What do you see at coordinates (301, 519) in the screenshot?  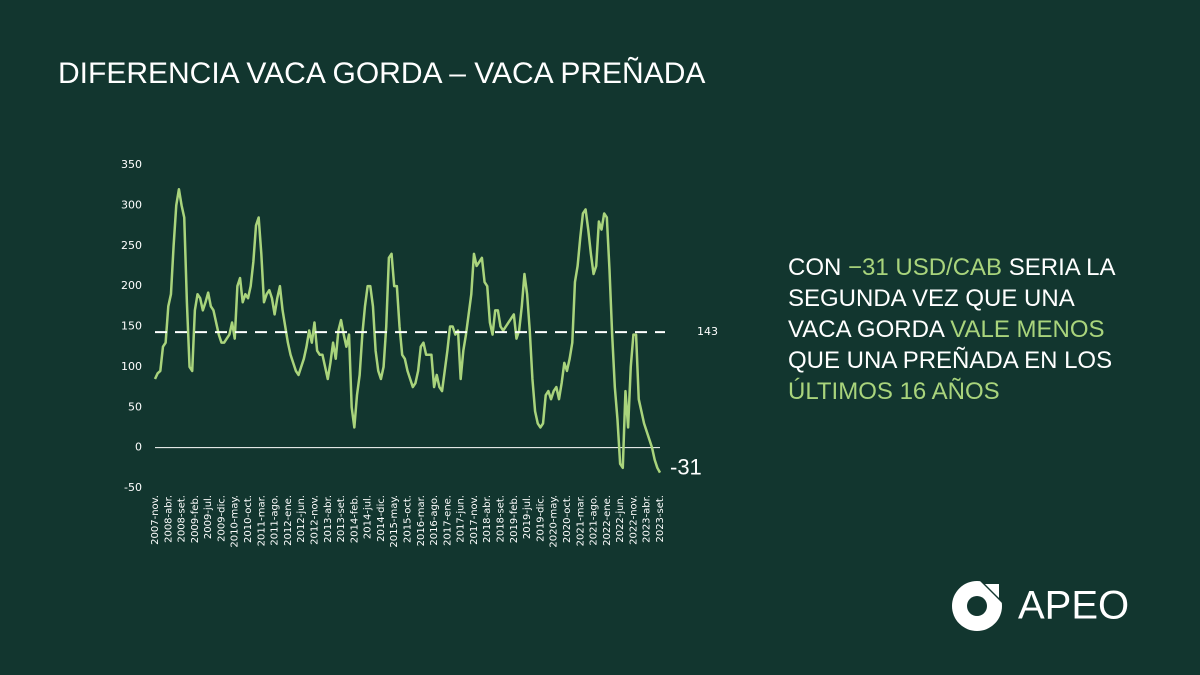 I see `x-tick-label: 2012-jun.` at bounding box center [301, 519].